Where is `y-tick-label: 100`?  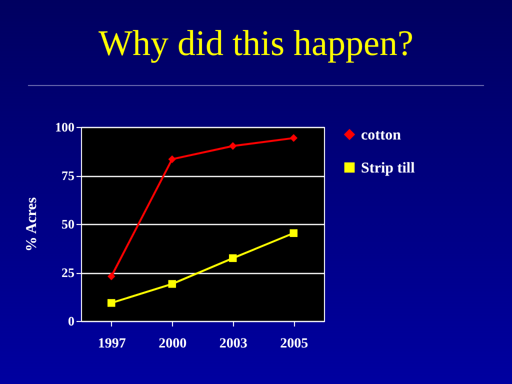 y-tick-label: 100 is located at coordinates (64, 127).